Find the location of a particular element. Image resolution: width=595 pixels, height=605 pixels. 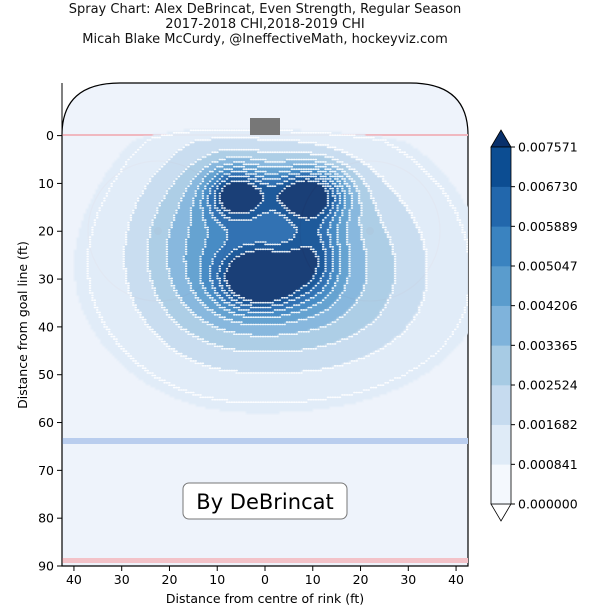

y-tick-label: 60 is located at coordinates (46, 422).